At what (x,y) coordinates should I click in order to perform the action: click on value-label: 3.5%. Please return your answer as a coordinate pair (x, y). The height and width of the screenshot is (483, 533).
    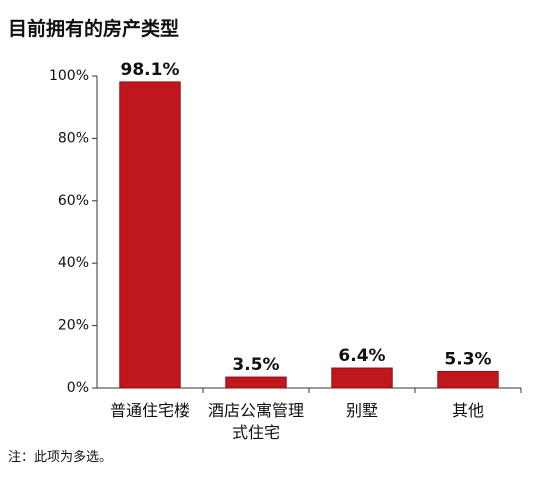
    Looking at the image, I should click on (255, 365).